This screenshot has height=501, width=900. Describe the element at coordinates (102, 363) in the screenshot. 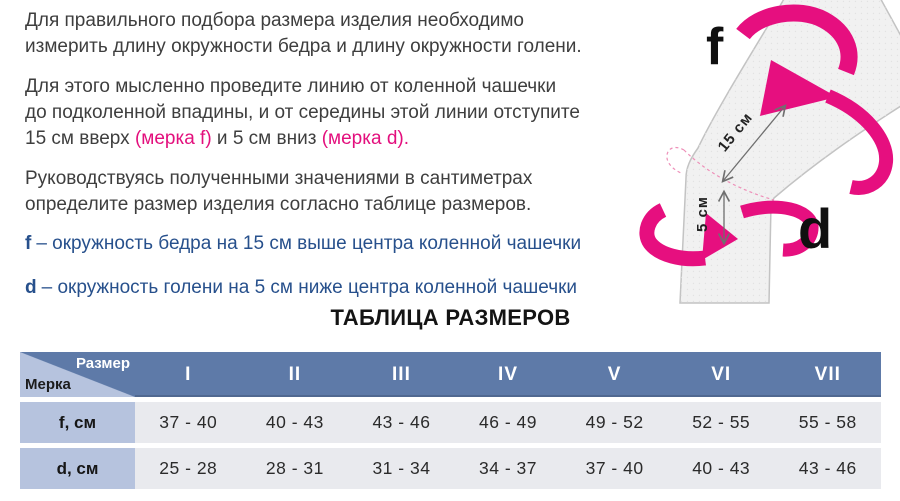

I see `corner-label-size: Размер` at that location.